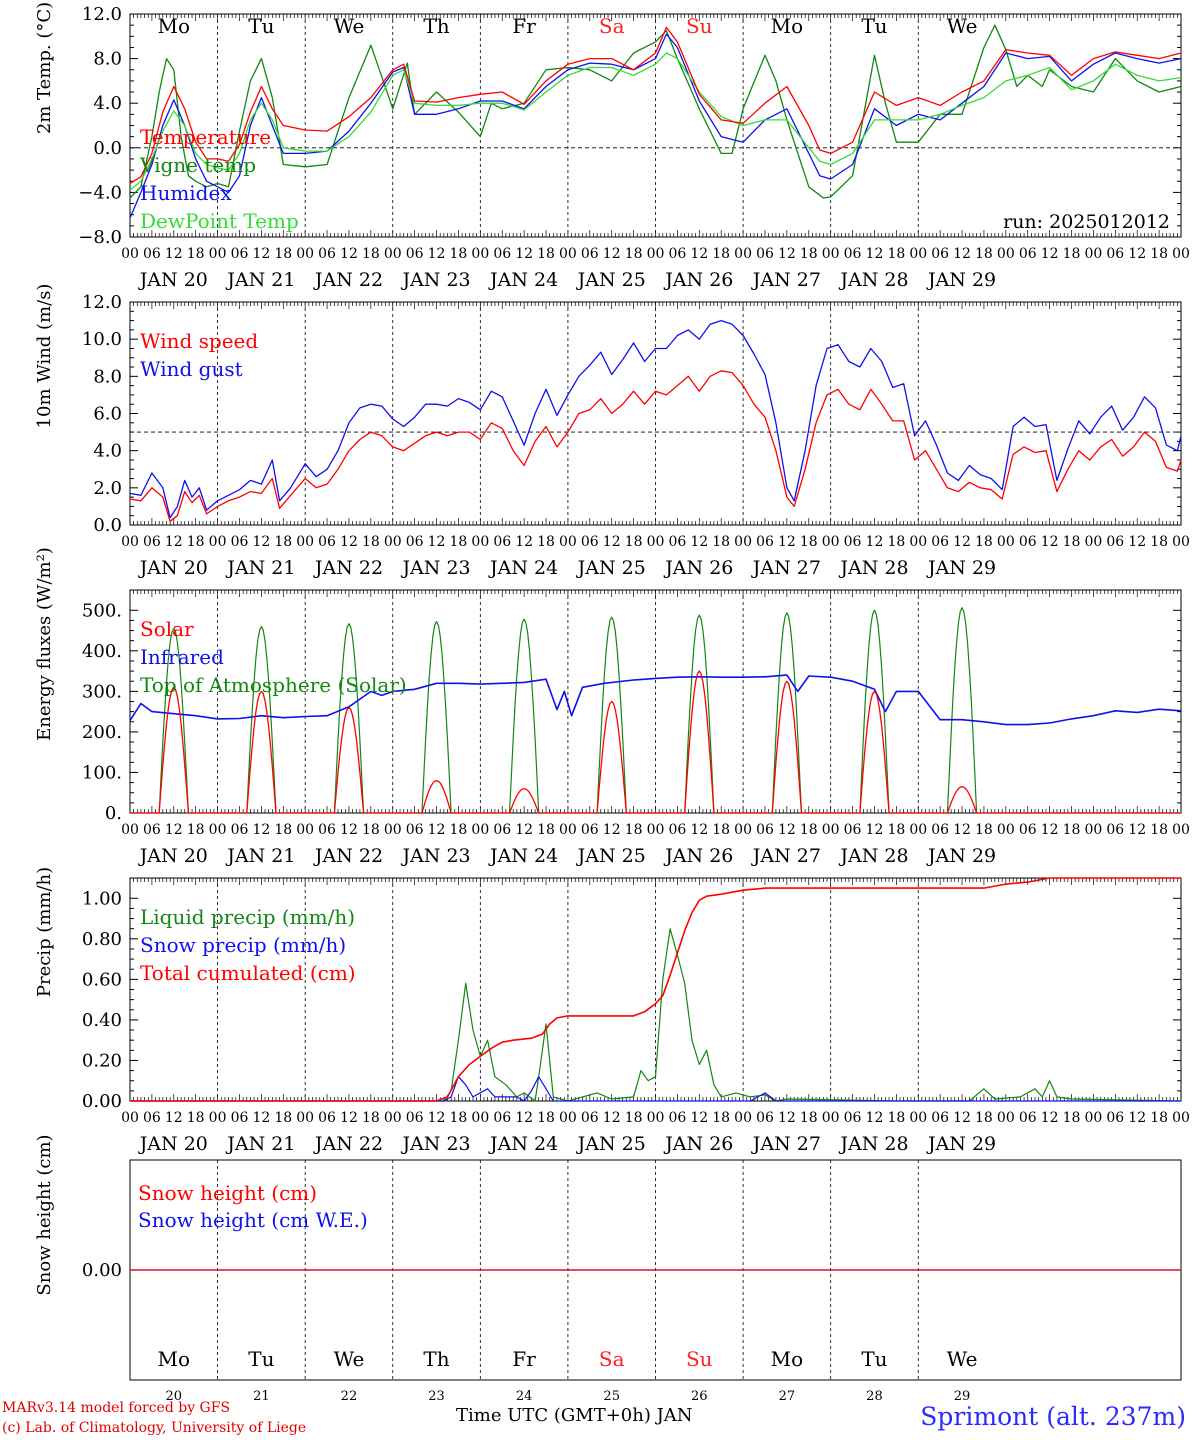 The height and width of the screenshot is (1440, 1194). What do you see at coordinates (227, 1193) in the screenshot?
I see `legend-snow-height-cm-: Snow height (cm)` at bounding box center [227, 1193].